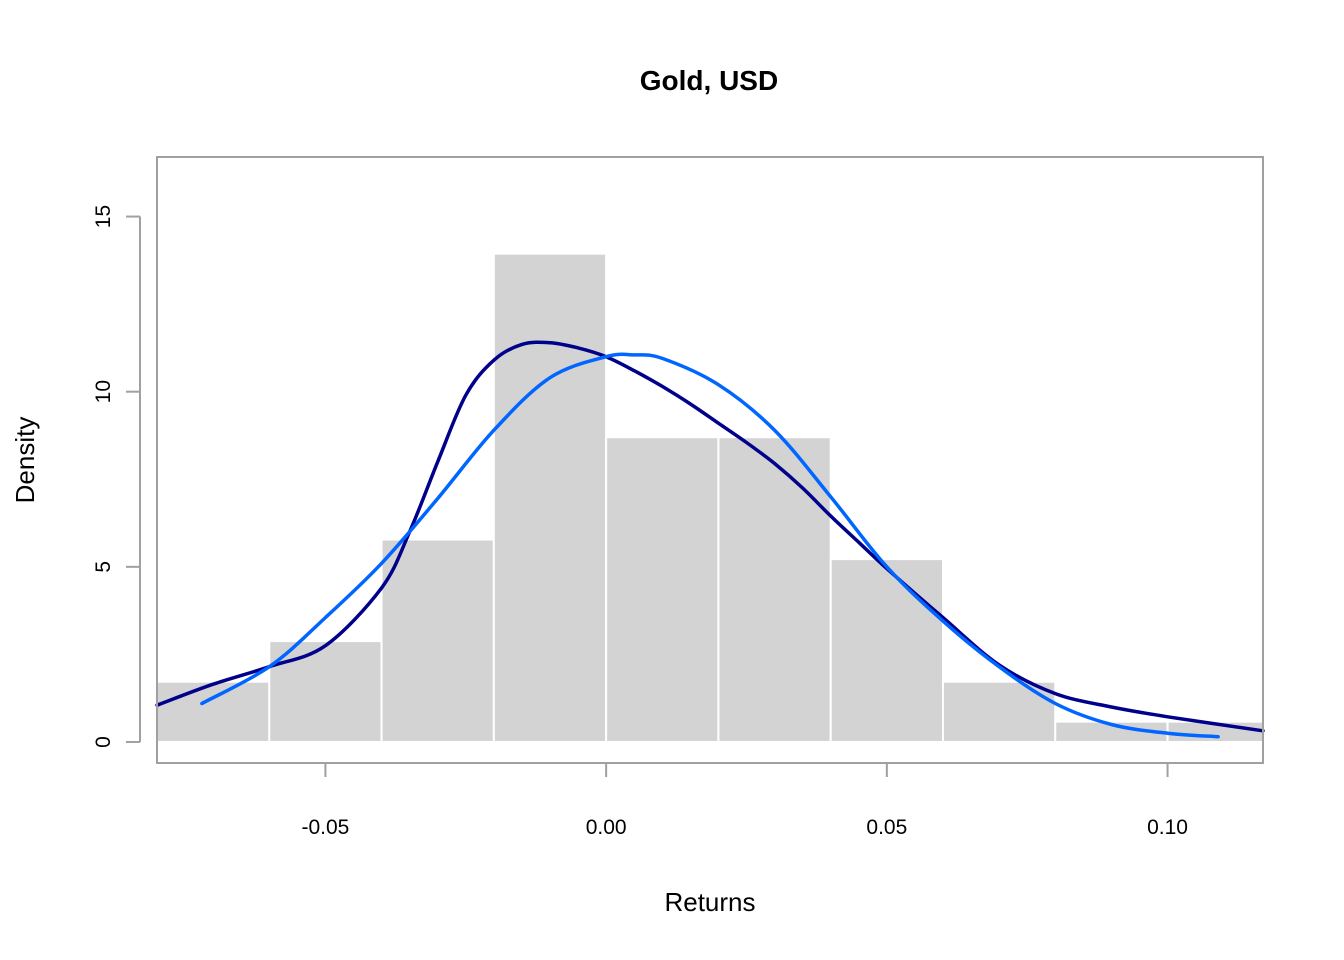 This screenshot has width=1344, height=960. What do you see at coordinates (1167, 827) in the screenshot?
I see `x-tick-label: 0.10` at bounding box center [1167, 827].